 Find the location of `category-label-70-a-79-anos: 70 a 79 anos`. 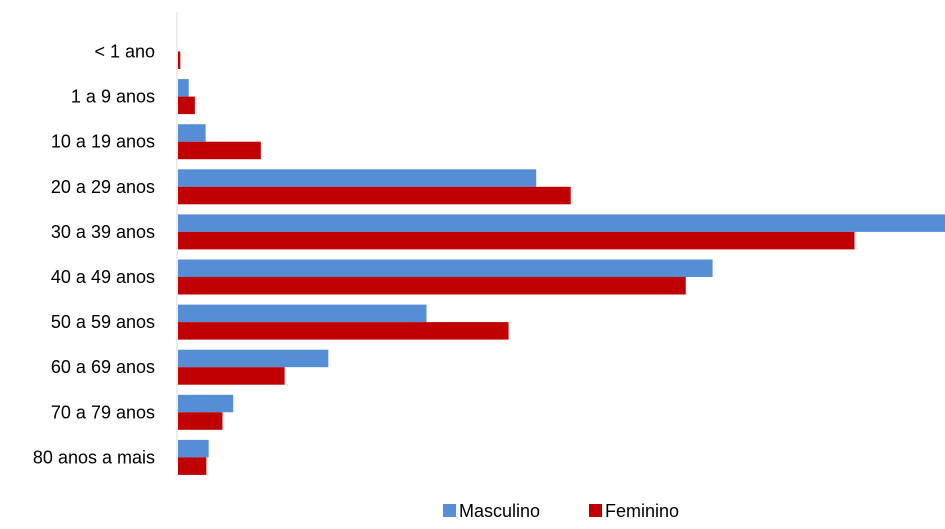

category-label-70-a-79-anos: 70 a 79 anos is located at coordinates (103, 412).